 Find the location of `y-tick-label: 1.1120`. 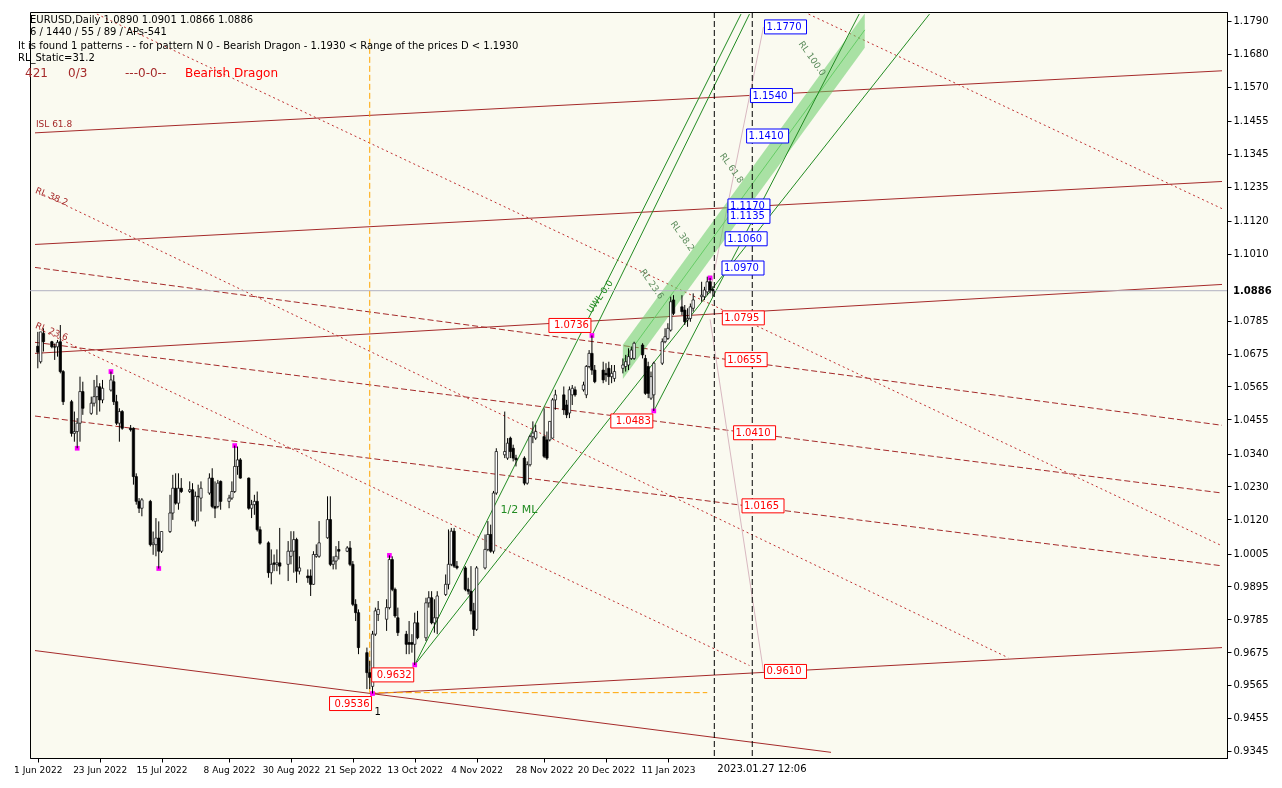

y-tick-label: 1.1120 is located at coordinates (1251, 221).